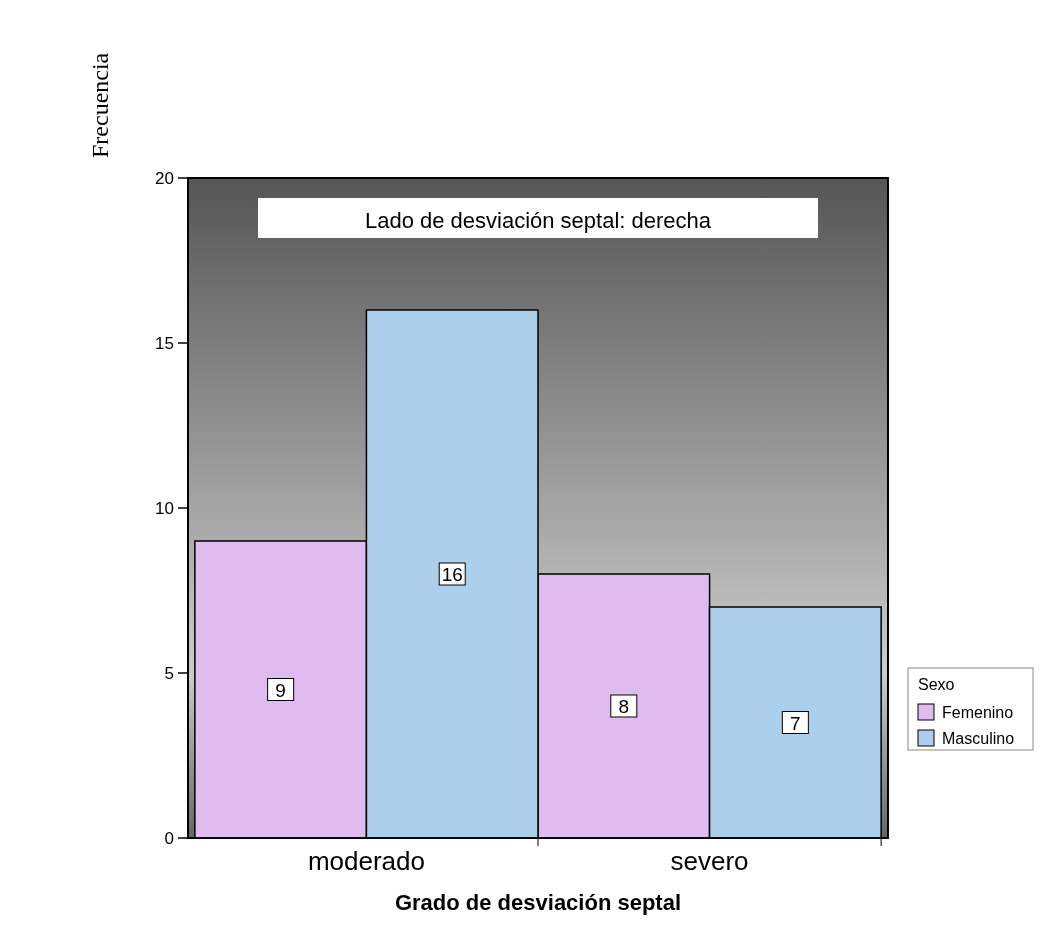 The height and width of the screenshot is (944, 1051). I want to click on y-axis-title: Frecuencia, so click(100, 105).